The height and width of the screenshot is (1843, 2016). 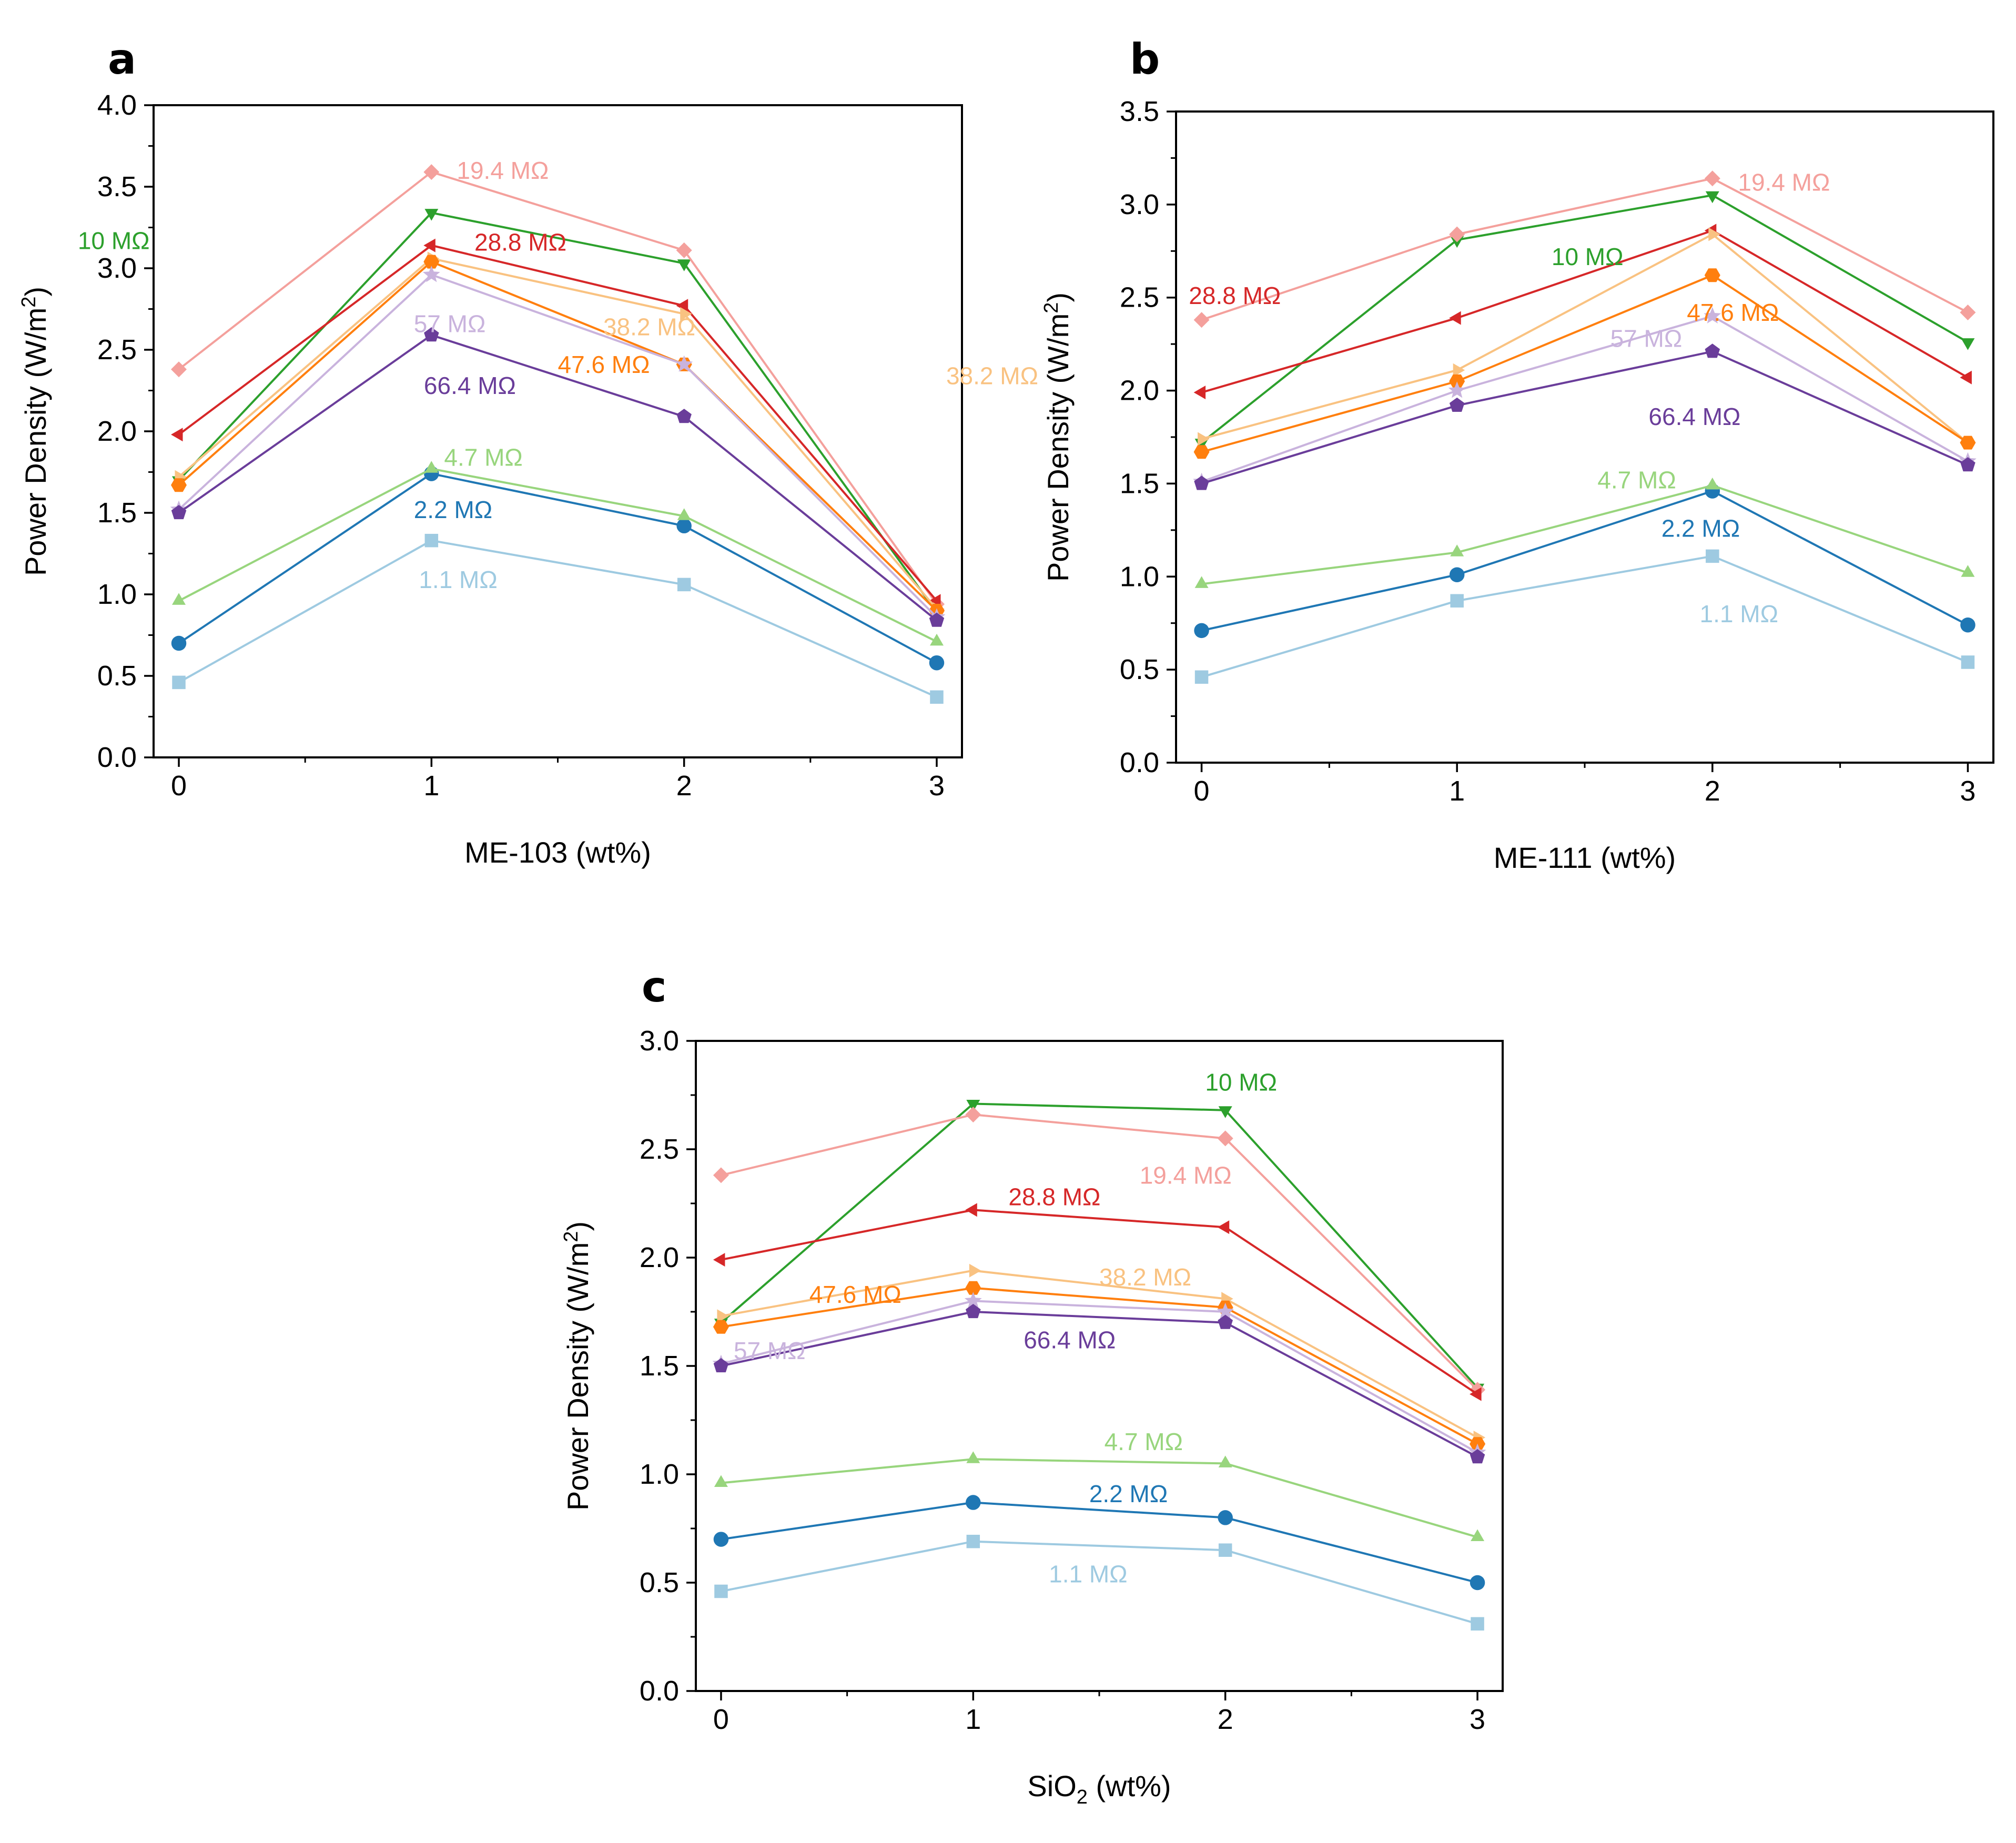 I want to click on panel-letter: c, so click(x=654, y=987).